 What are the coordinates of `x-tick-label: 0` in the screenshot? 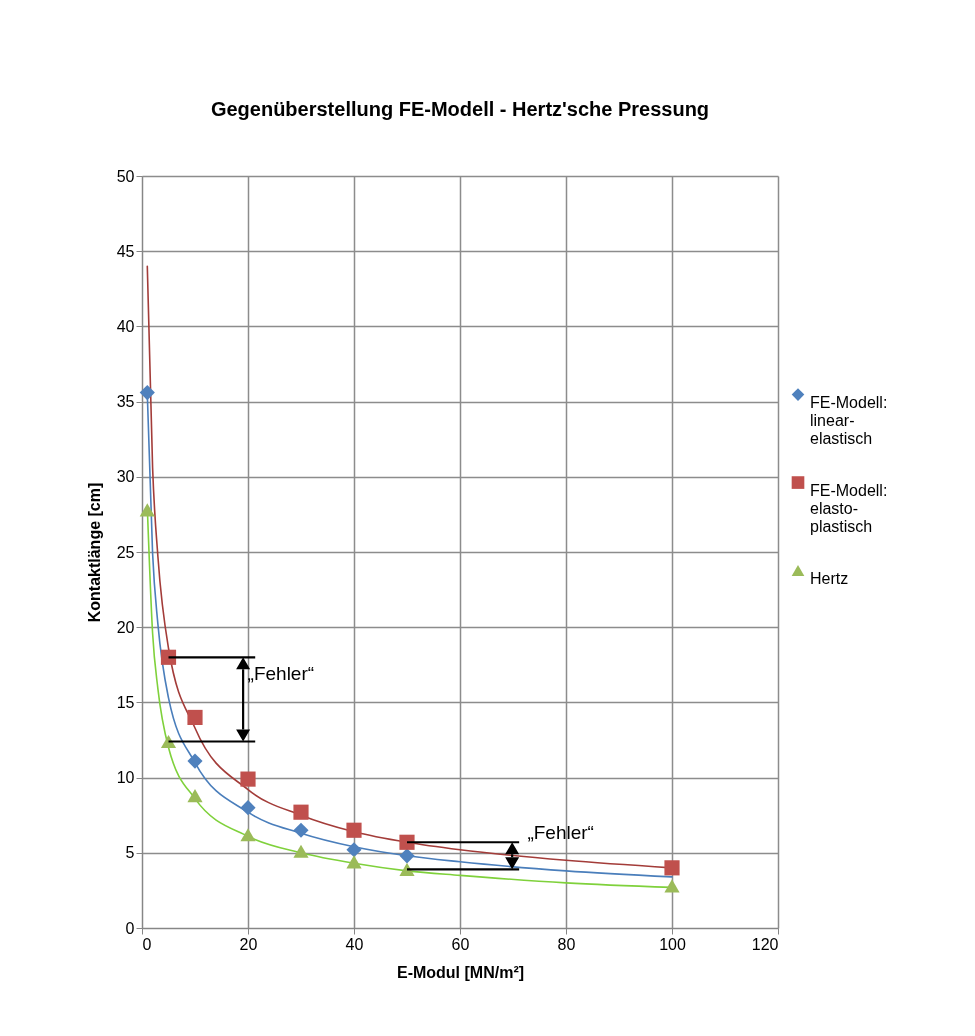 It's located at (147, 944).